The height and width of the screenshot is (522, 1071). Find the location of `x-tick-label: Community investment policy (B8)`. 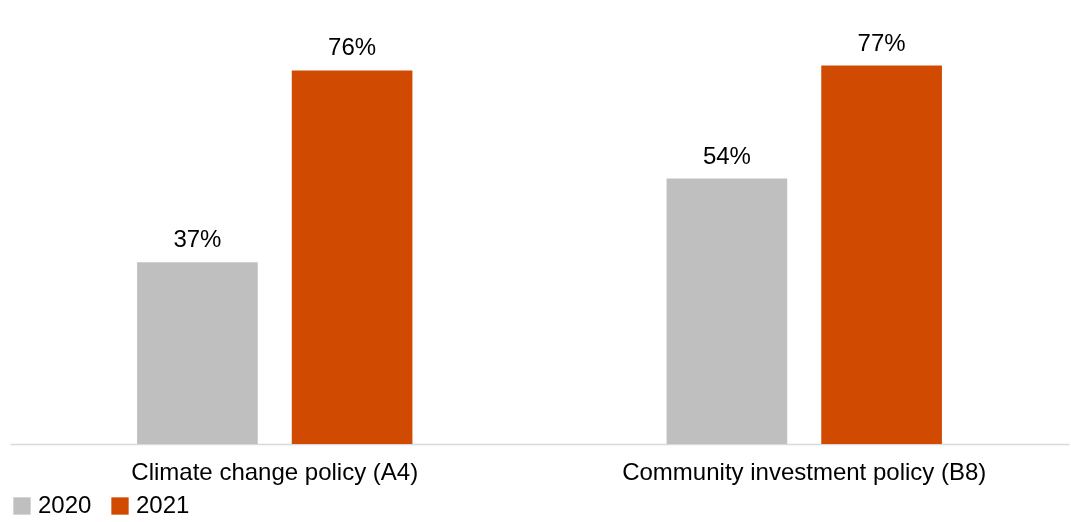

x-tick-label: Community investment policy (B8) is located at coordinates (804, 471).